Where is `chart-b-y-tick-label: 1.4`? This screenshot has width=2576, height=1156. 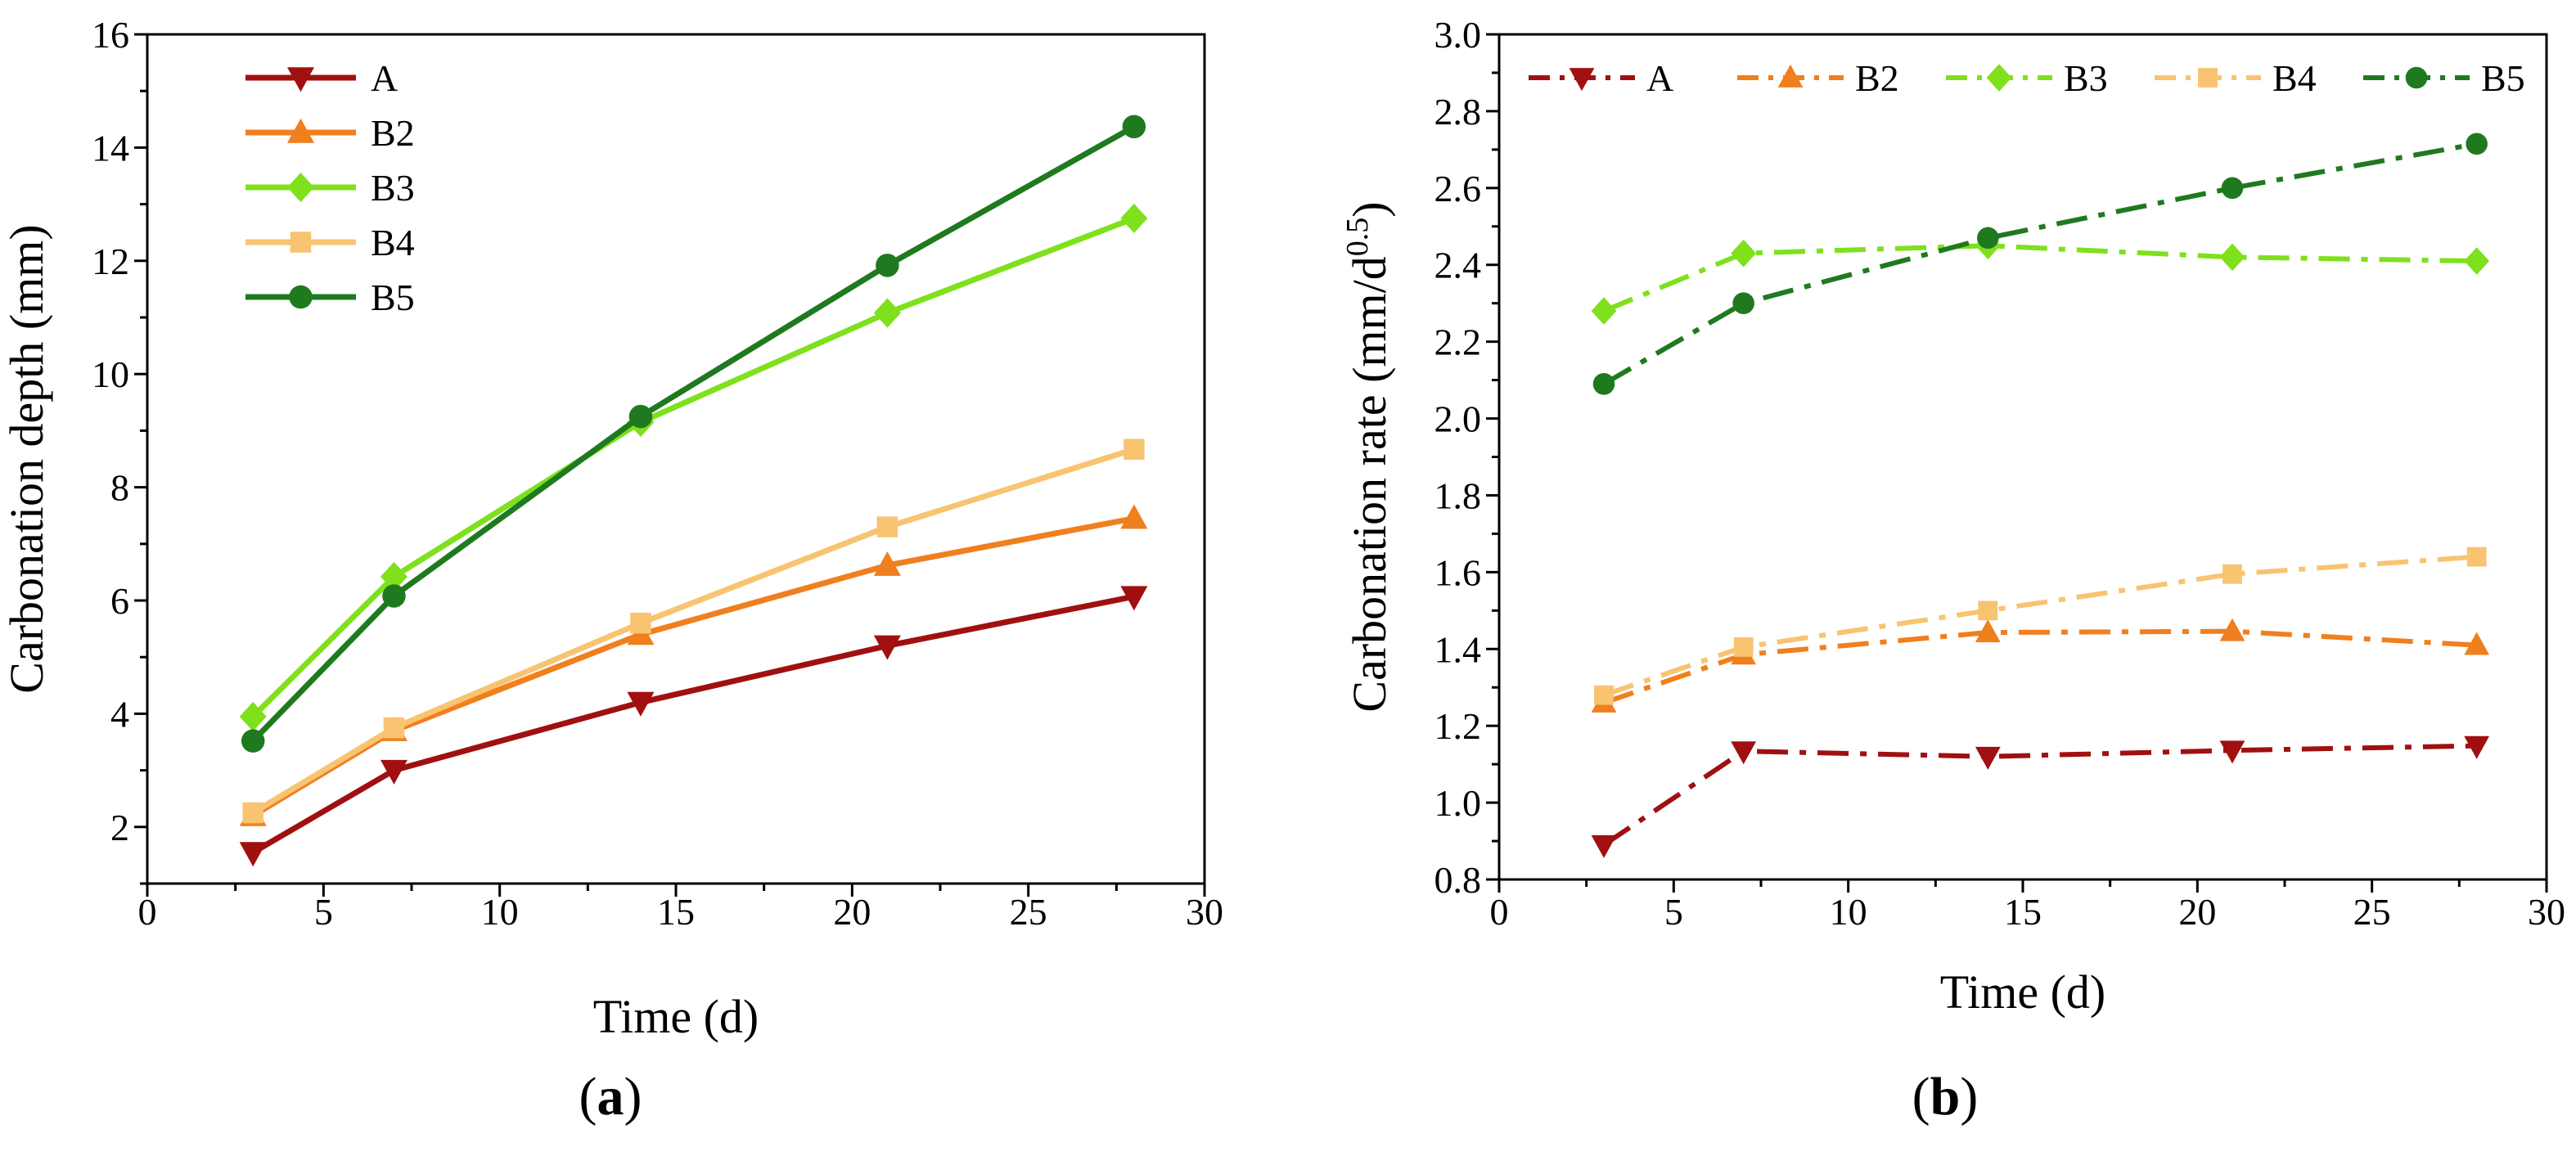
chart-b-y-tick-label: 1.4 is located at coordinates (1458, 649).